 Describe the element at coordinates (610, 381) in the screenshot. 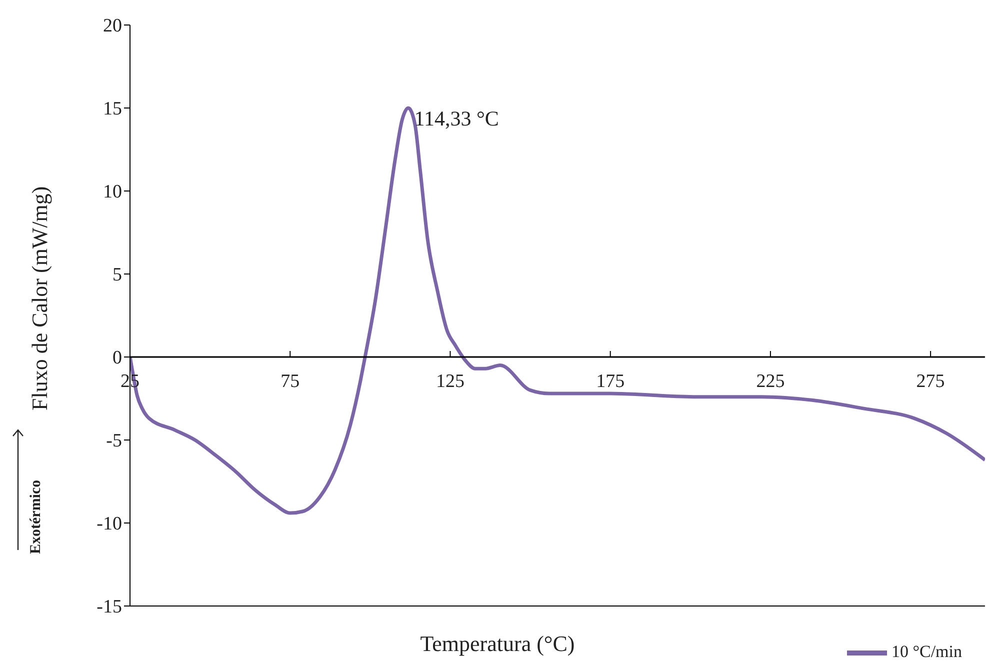

I see `x-tick-label: 175` at that location.